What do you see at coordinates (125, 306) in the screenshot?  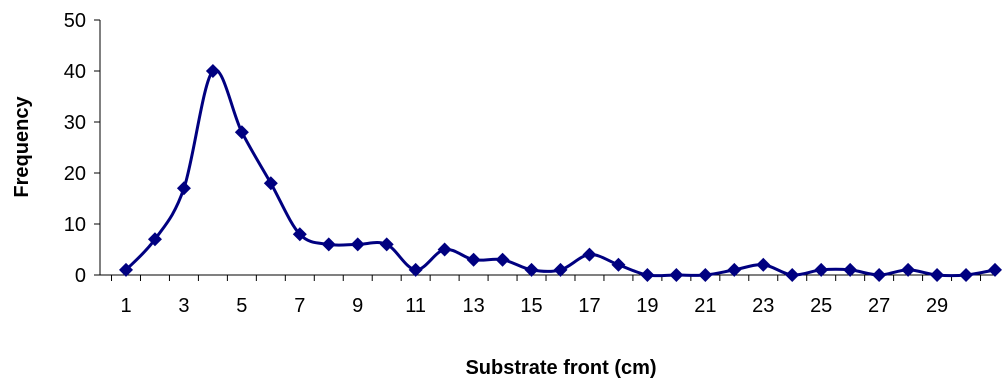 I see `x-tick-label: 1` at bounding box center [125, 306].